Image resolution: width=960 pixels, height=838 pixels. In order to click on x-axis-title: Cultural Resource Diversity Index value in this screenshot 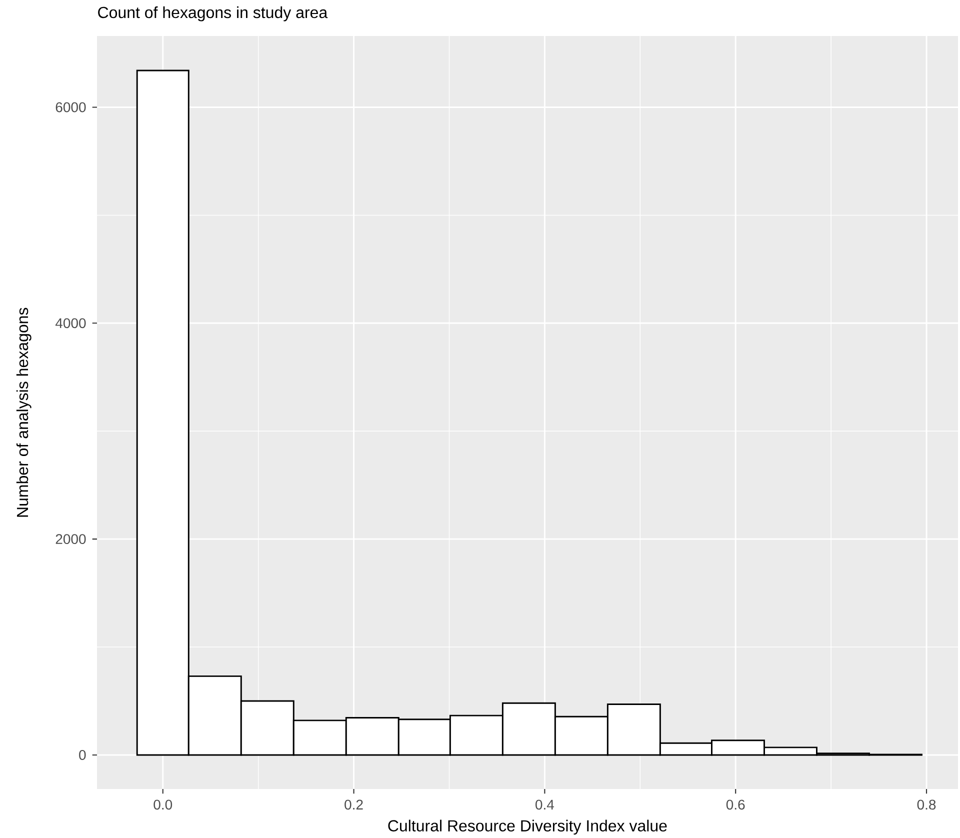, I will do `click(527, 827)`.